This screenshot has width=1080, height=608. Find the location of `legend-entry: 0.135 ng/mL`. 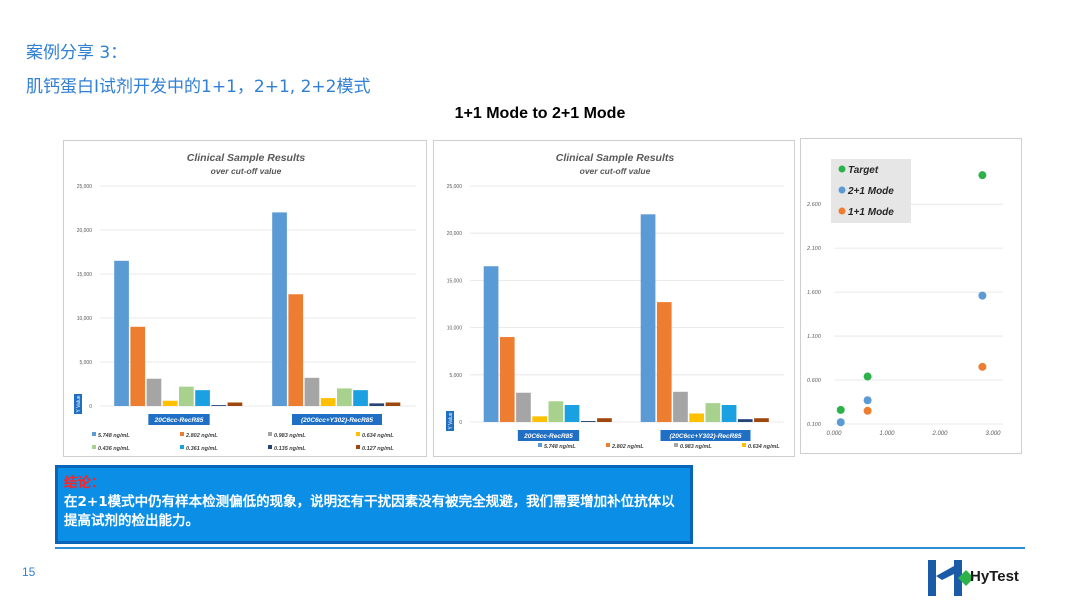

legend-entry: 0.135 ng/mL is located at coordinates (290, 449).